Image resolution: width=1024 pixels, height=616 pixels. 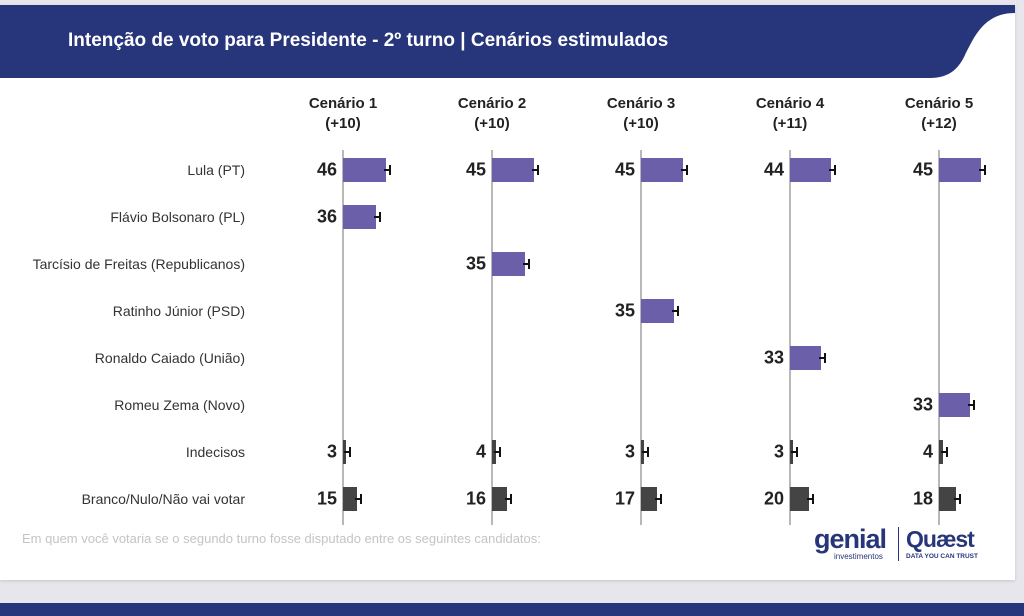 What do you see at coordinates (215, 452) in the screenshot?
I see `category-label: Indecisos` at bounding box center [215, 452].